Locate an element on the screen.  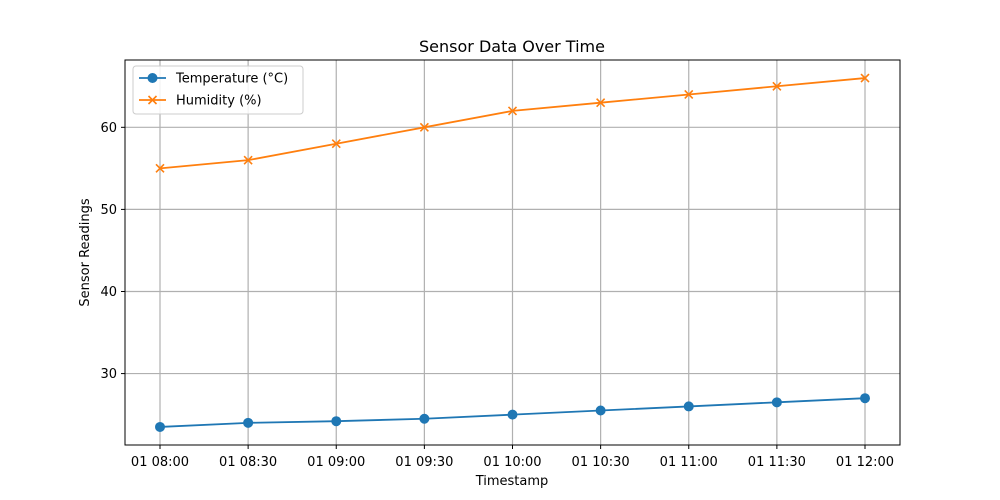
legend-item: Humidity (%) is located at coordinates (200, 101).